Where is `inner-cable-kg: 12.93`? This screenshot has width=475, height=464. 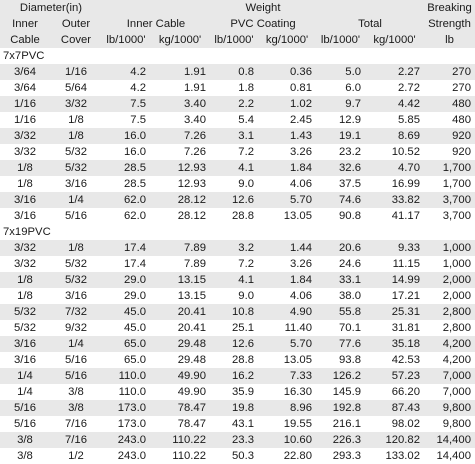
inner-cable-kg: 12.93 is located at coordinates (180, 184).